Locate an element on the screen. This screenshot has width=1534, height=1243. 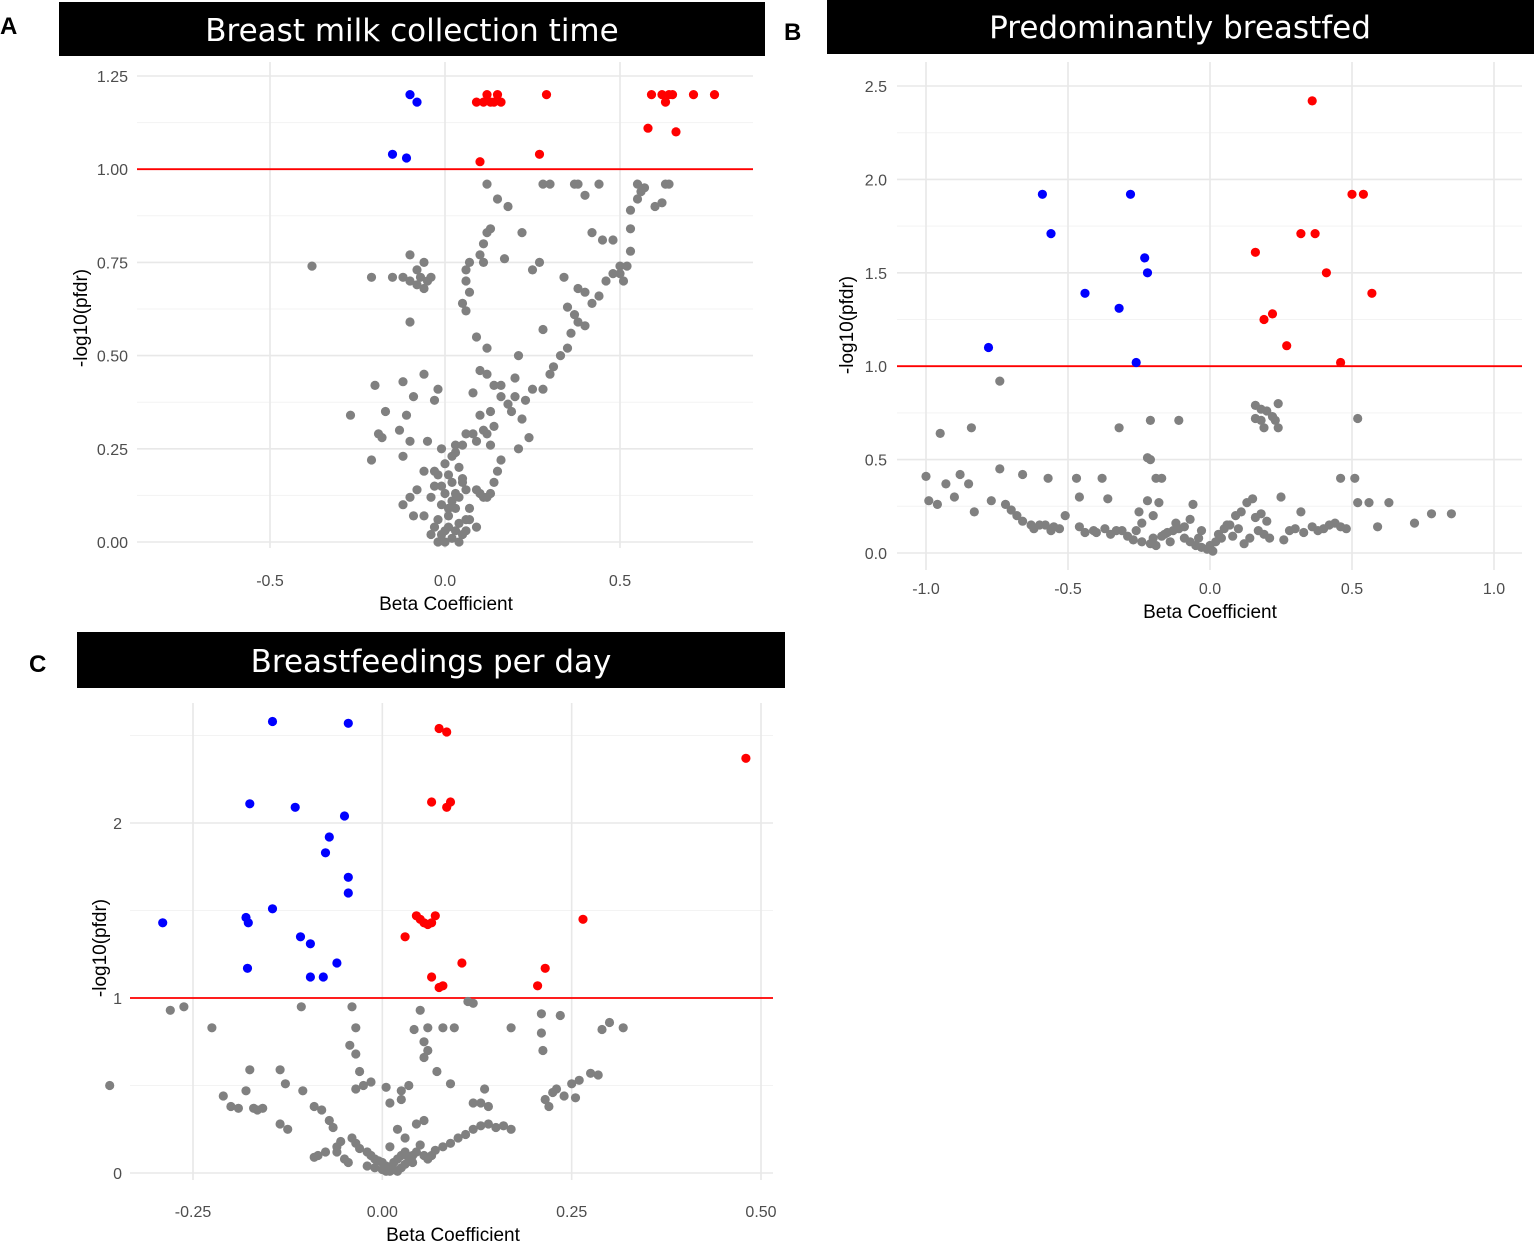
y-tick-label: 0.75 is located at coordinates (112, 263).